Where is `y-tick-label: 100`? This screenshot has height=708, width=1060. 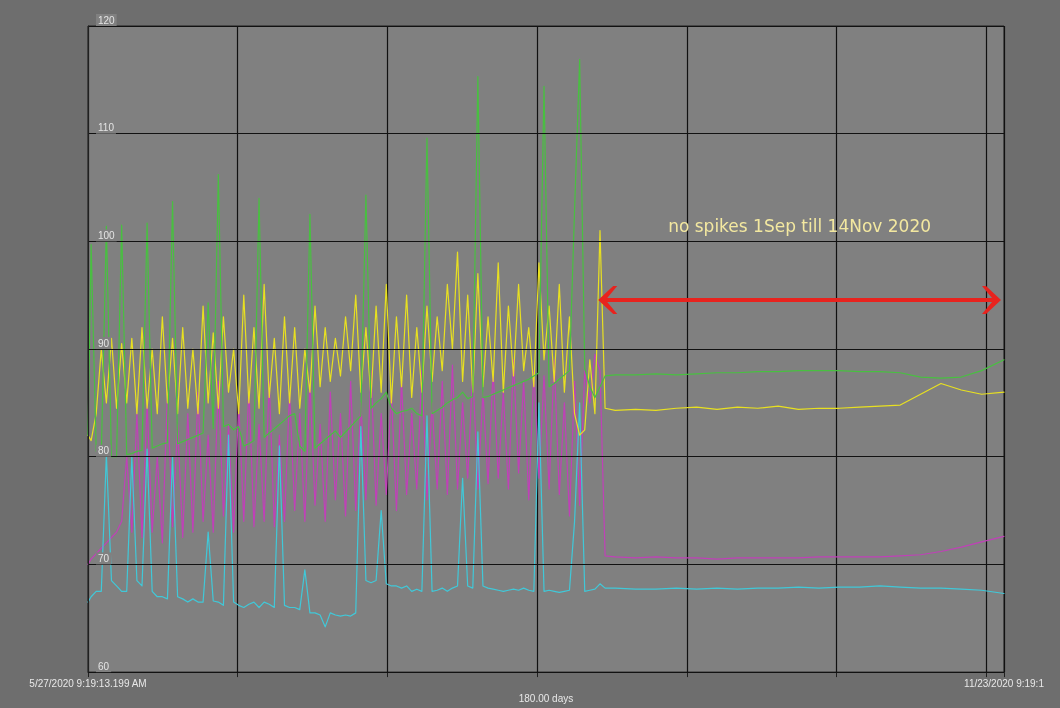 y-tick-label: 100 is located at coordinates (107, 235).